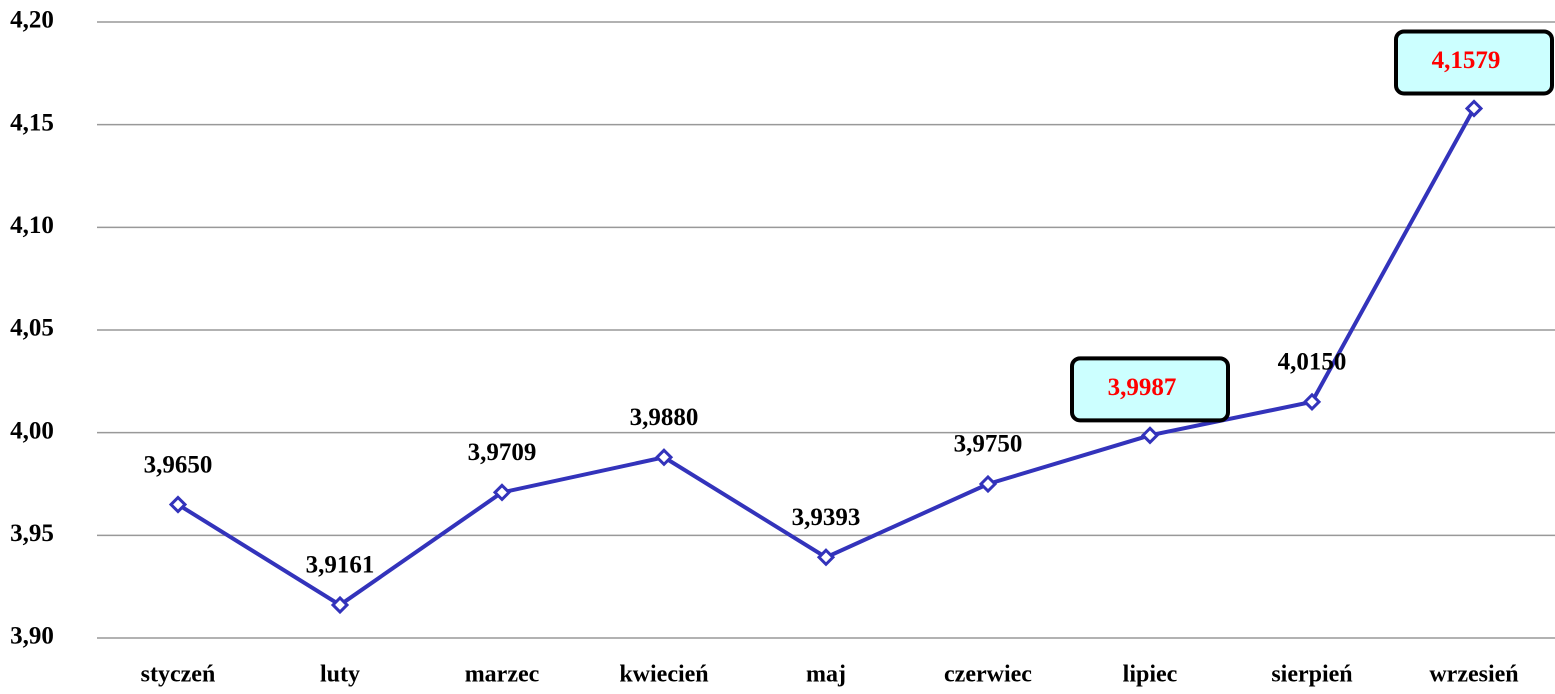  I want to click on data-label: 3,9987, so click(1142, 387).